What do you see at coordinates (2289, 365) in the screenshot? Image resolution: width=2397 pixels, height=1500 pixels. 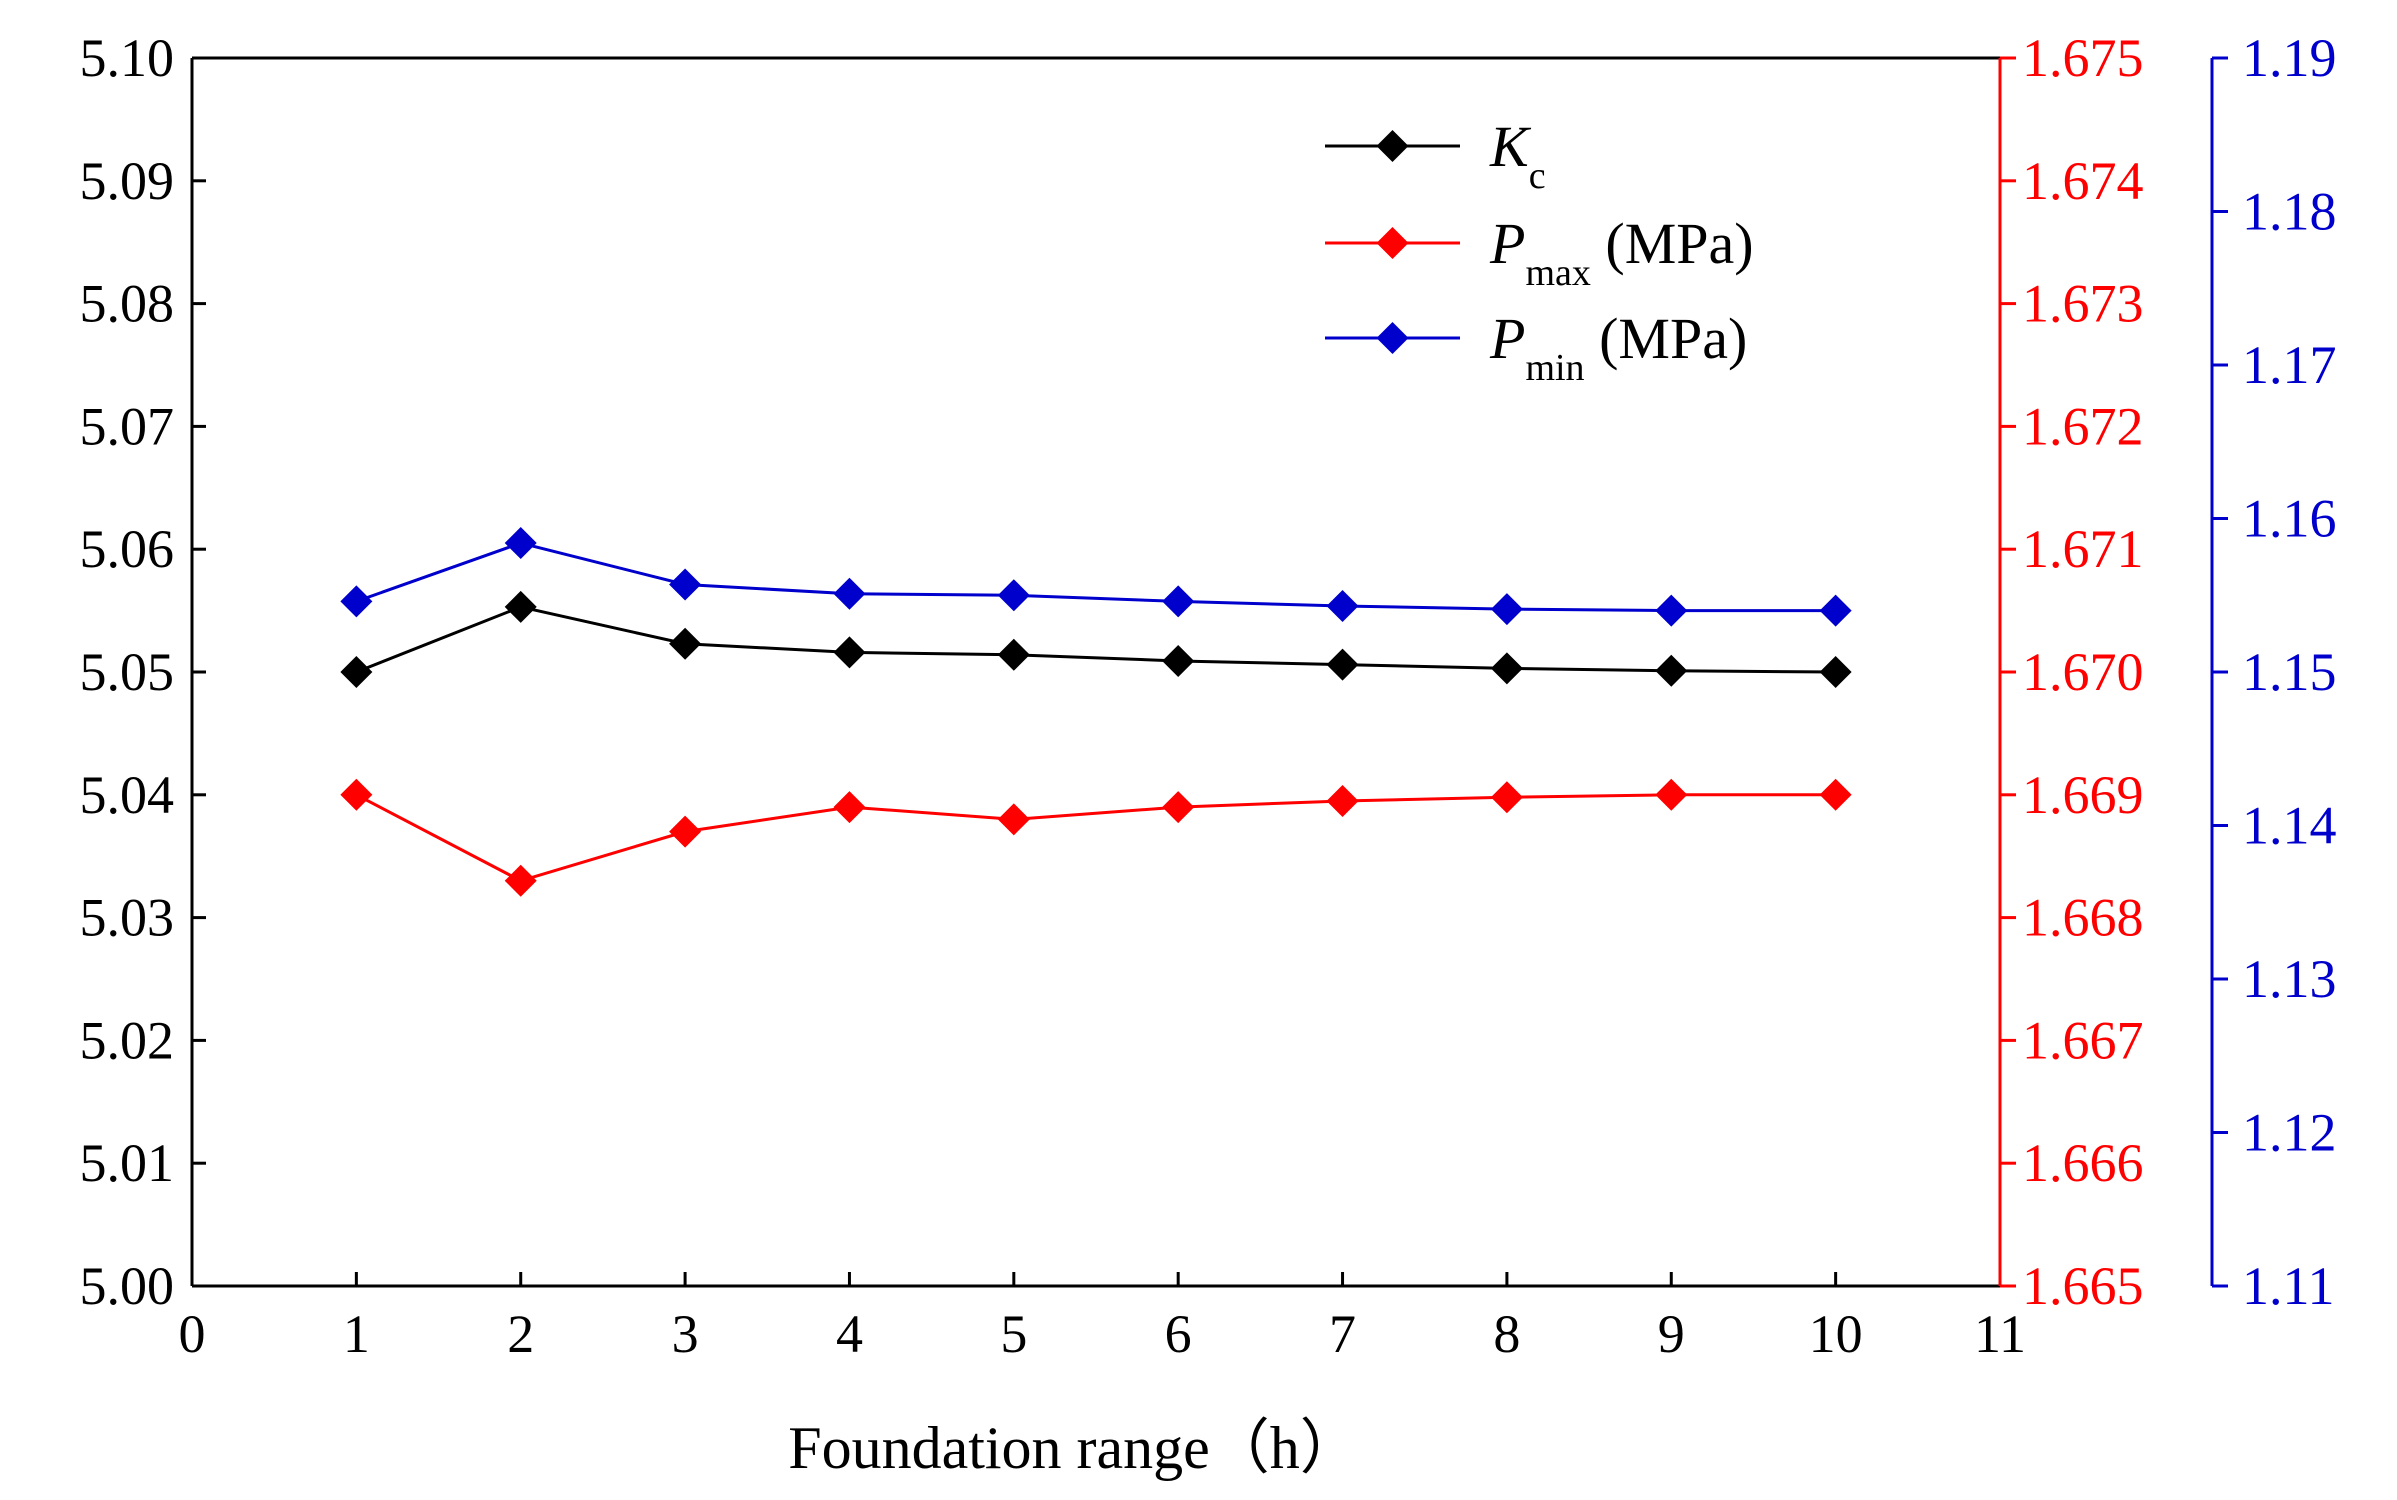 I see `right-y2-tick-label: 1.17` at bounding box center [2289, 365].